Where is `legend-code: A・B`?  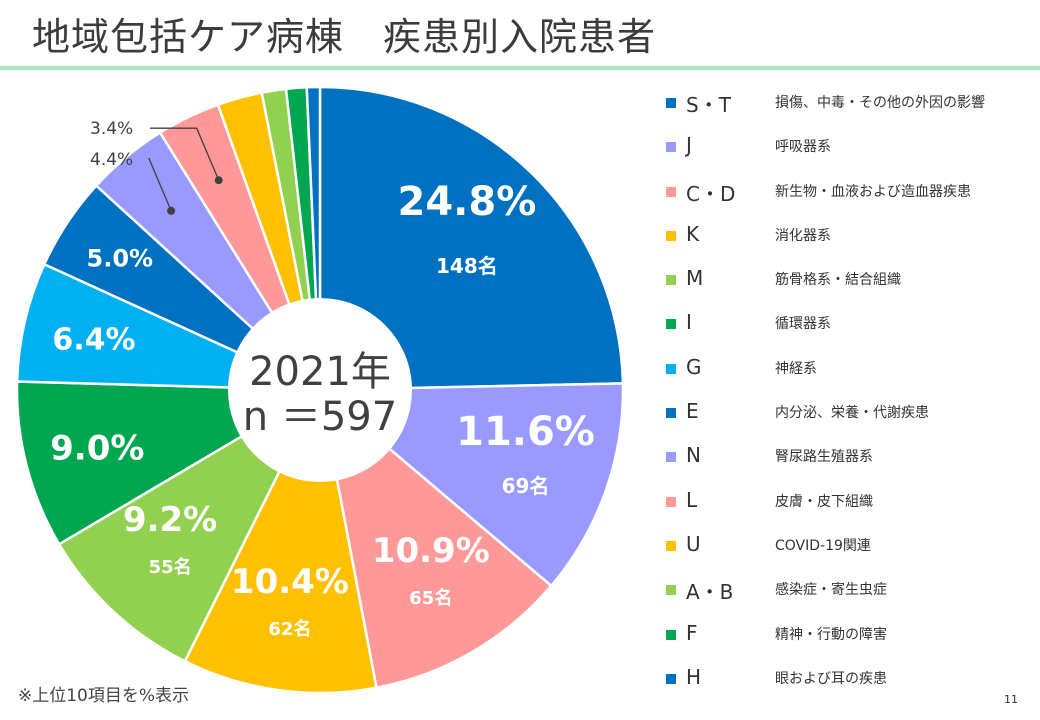 legend-code: A・B is located at coordinates (710, 592).